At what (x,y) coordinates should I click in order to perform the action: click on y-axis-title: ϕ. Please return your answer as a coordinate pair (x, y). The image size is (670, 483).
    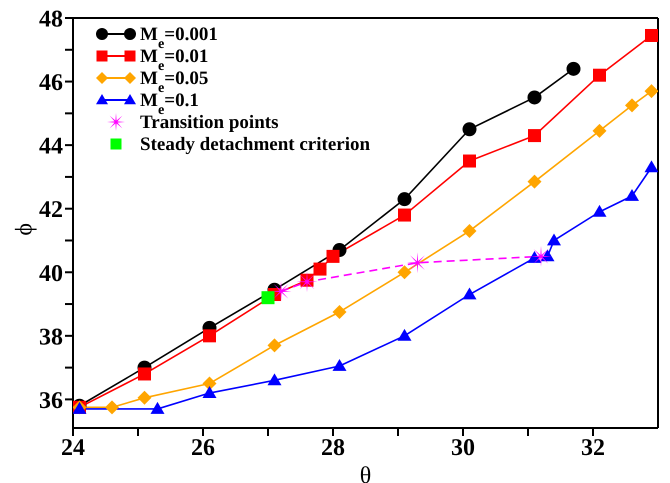
    Looking at the image, I should click on (25, 229).